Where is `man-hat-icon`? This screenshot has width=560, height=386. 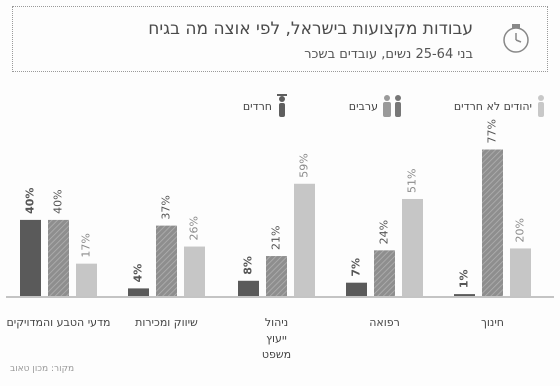
man-hat-icon is located at coordinates (282, 105).